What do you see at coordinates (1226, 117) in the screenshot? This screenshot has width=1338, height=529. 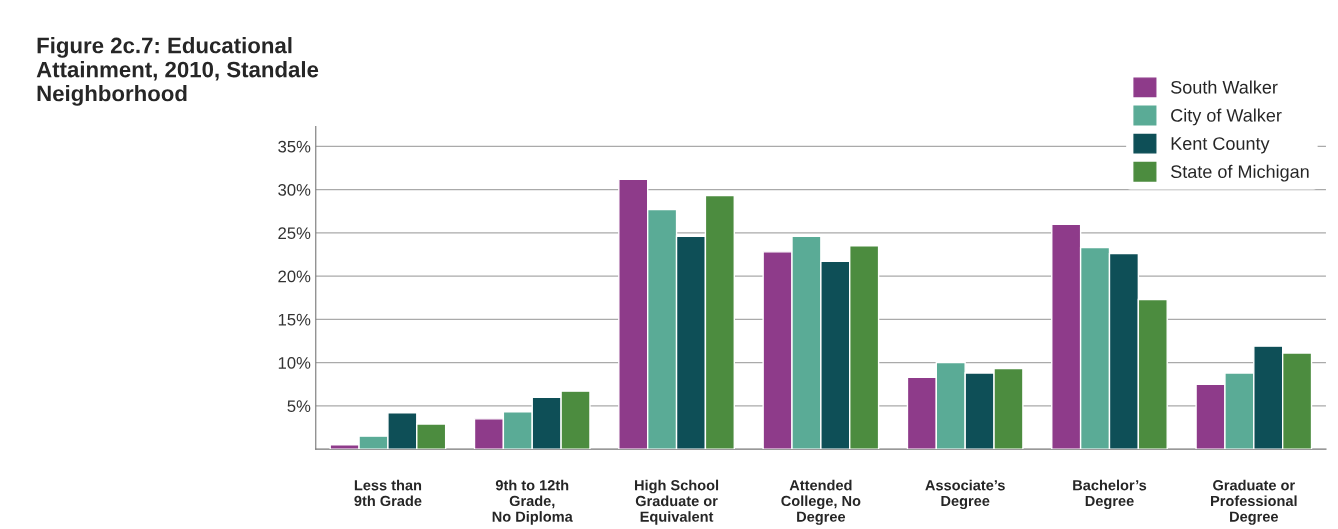 I see `legend-label: City of Walker` at bounding box center [1226, 117].